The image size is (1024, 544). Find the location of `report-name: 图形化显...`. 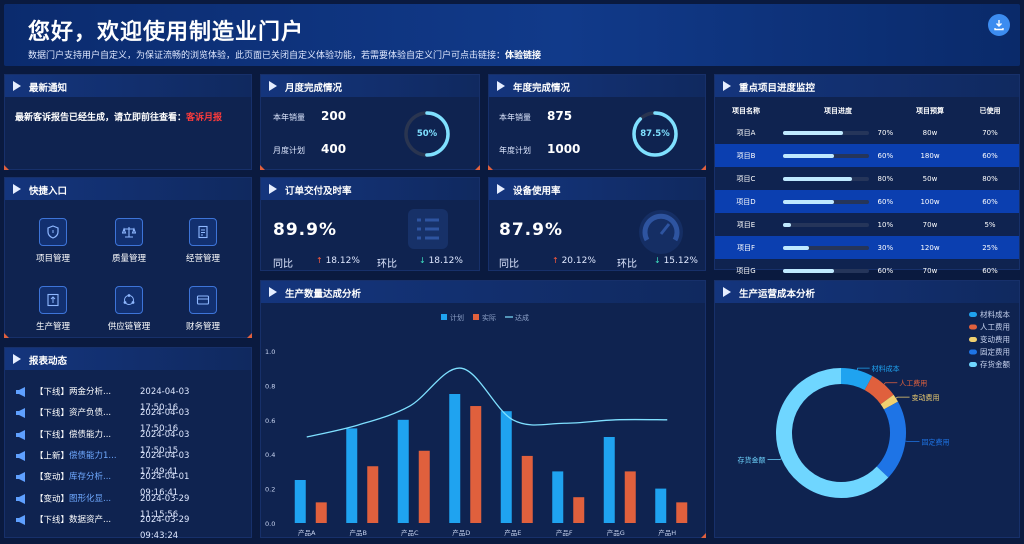

report-name: 图形化显... is located at coordinates (95, 499).